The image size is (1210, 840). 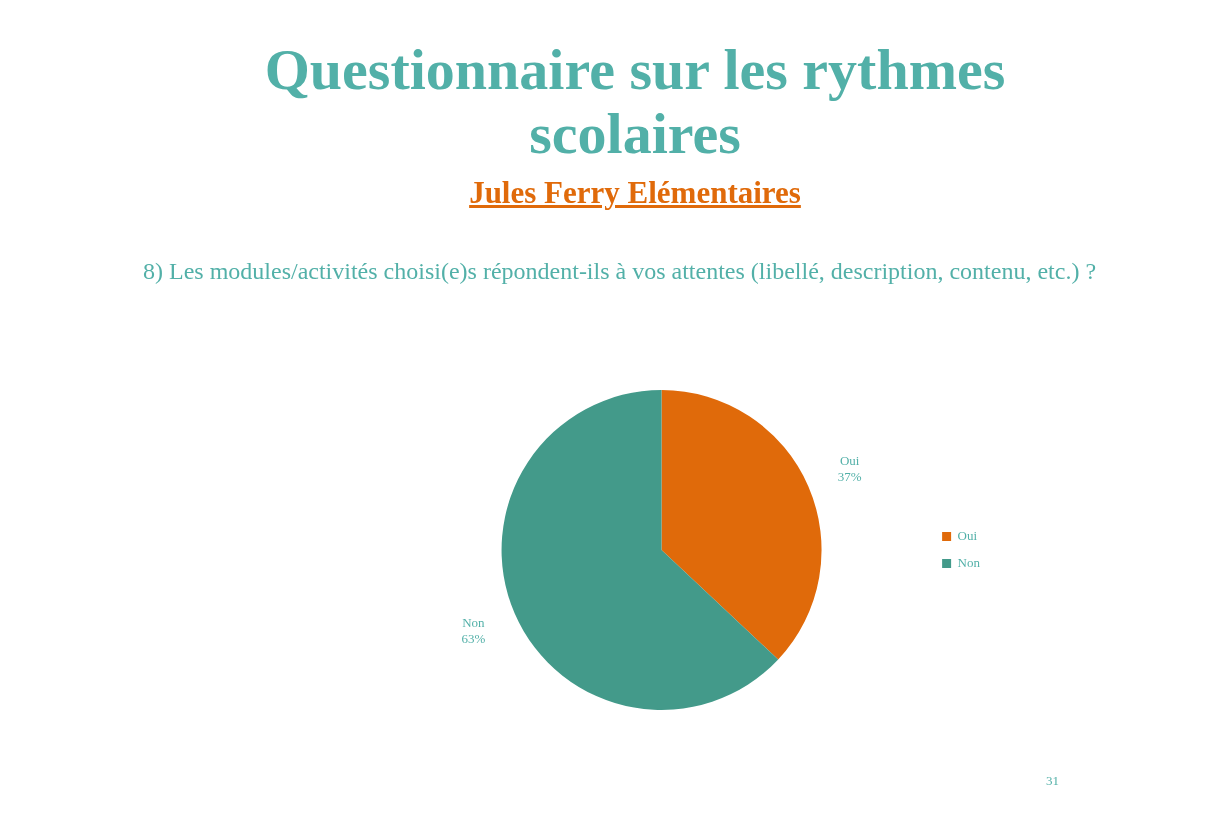 What do you see at coordinates (473, 639) in the screenshot?
I see `data-label: 63%` at bounding box center [473, 639].